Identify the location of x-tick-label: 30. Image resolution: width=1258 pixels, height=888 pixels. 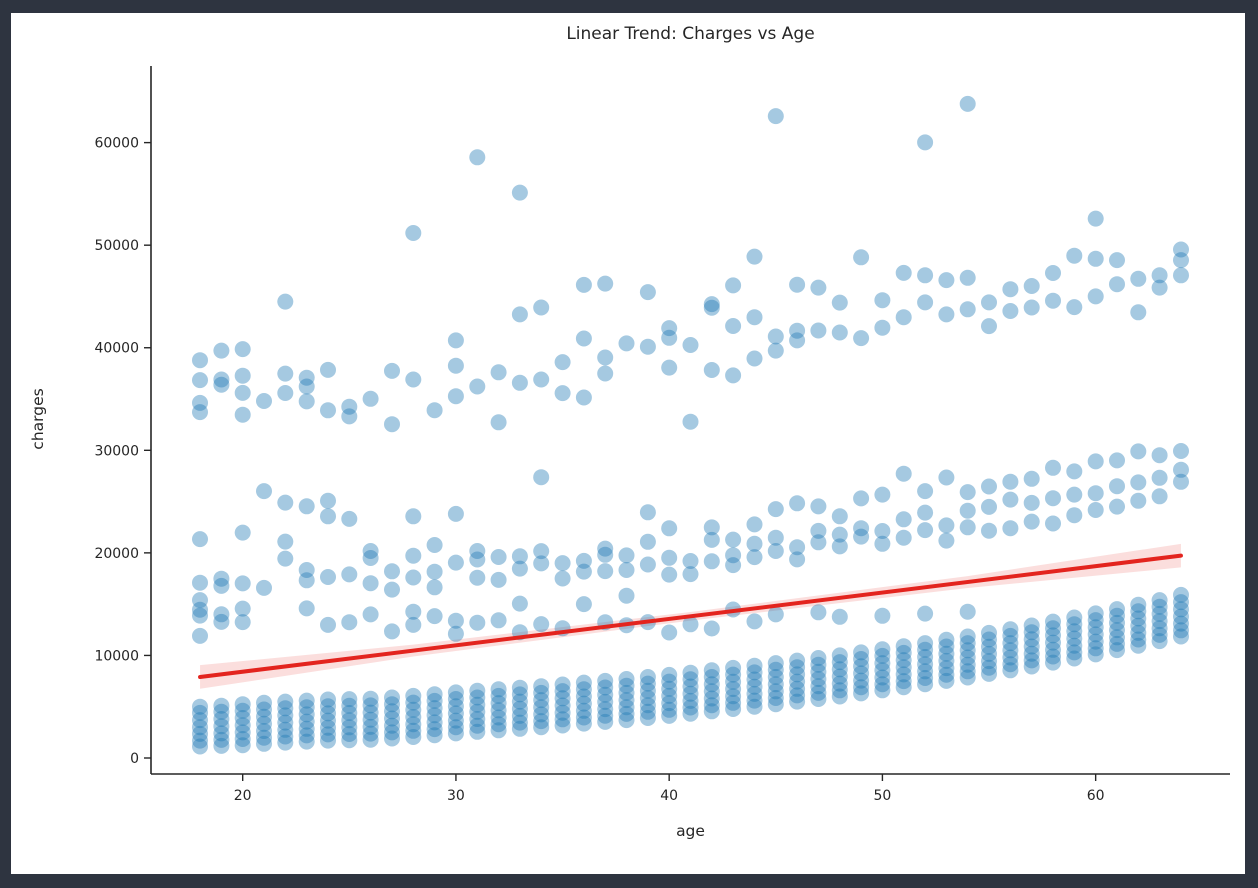
(456, 796).